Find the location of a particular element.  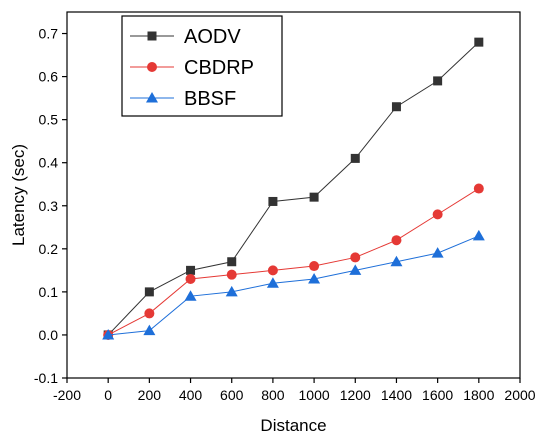

x-tick-label: 800 is located at coordinates (273, 395).